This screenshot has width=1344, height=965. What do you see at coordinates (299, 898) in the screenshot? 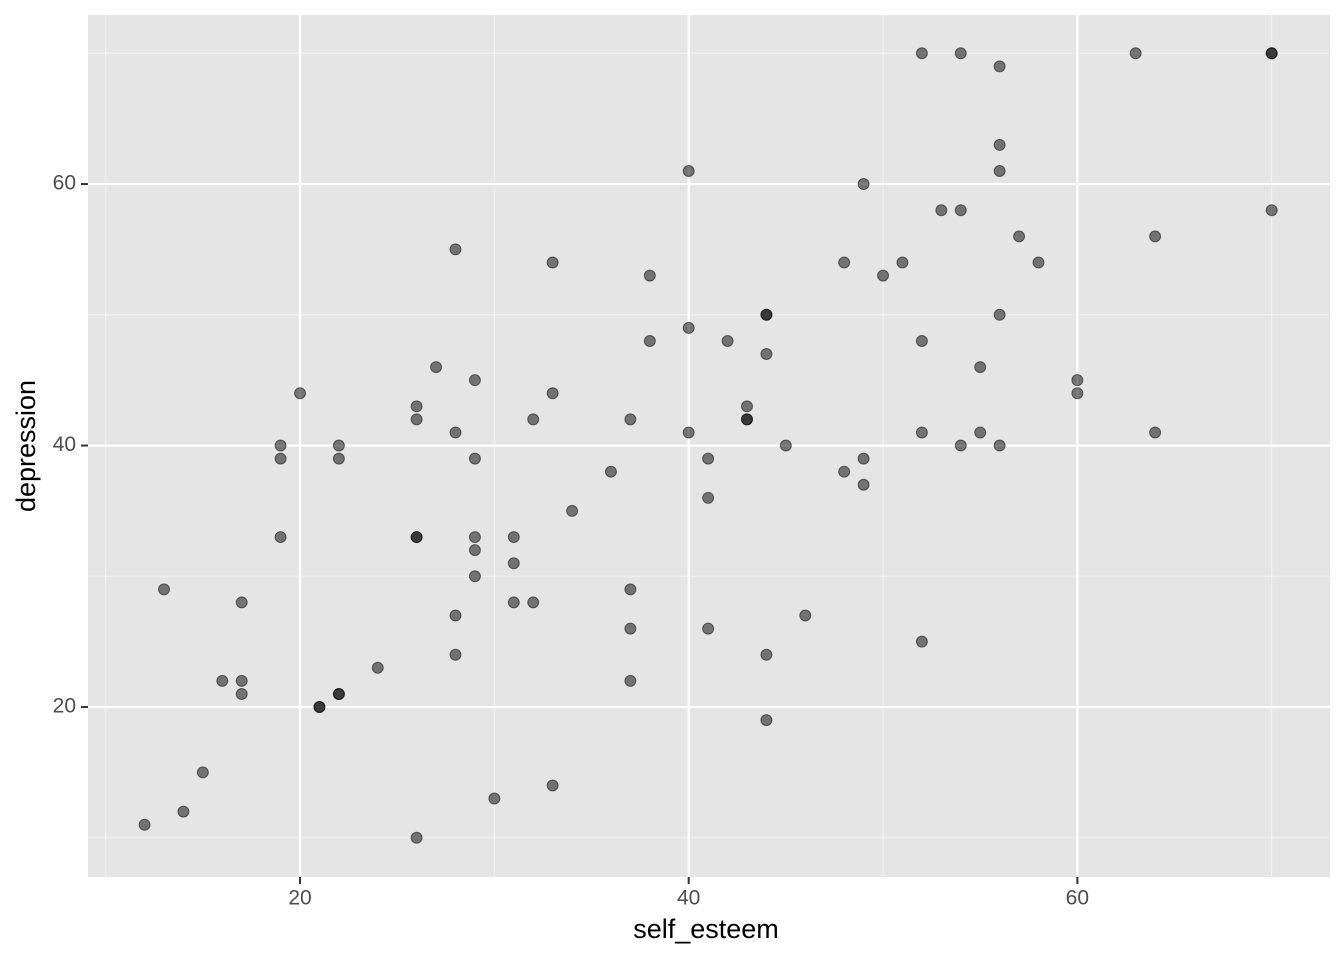
I see `x-tick-label: 20` at bounding box center [299, 898].